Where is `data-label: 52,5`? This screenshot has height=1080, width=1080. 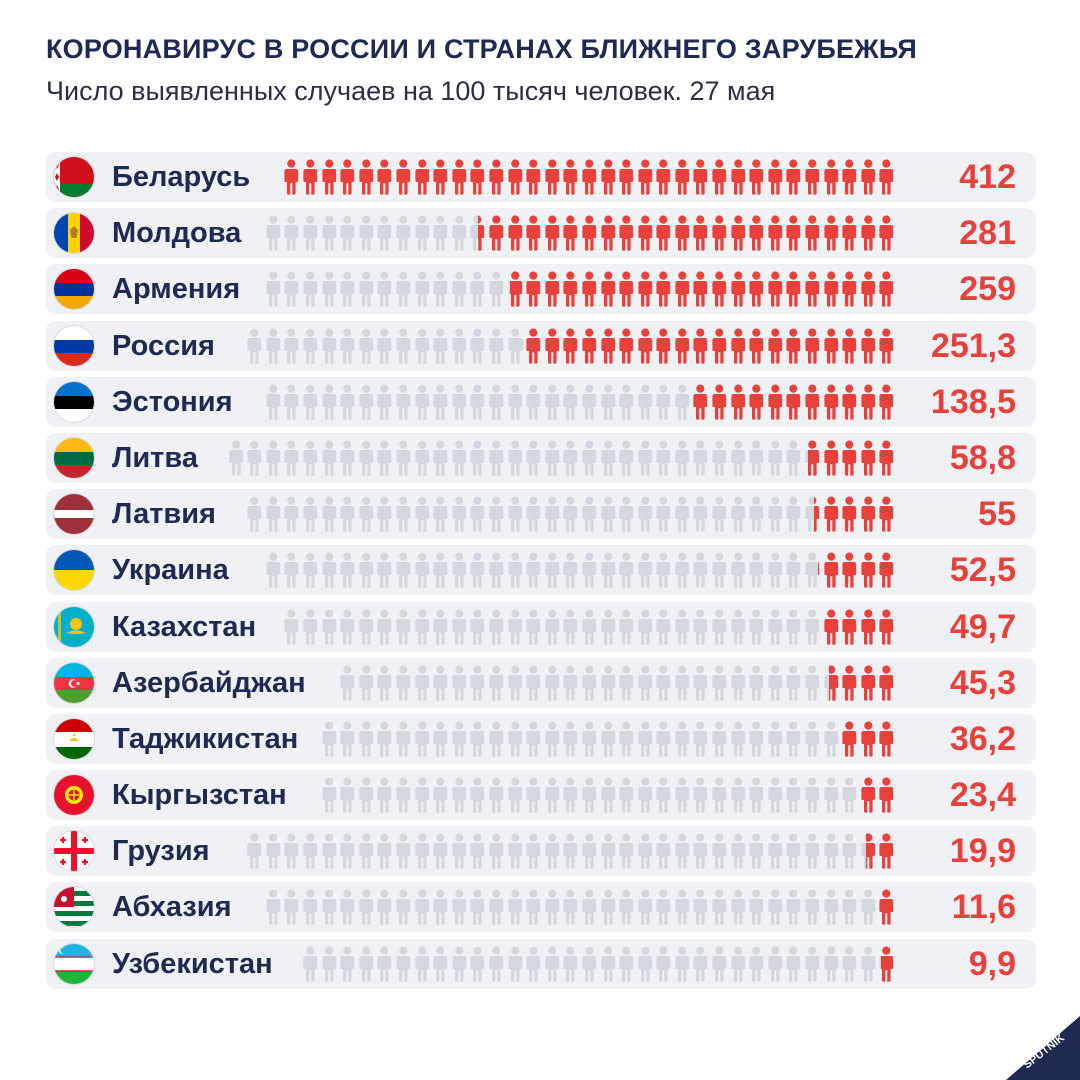
data-label: 52,5 is located at coordinates (982, 570).